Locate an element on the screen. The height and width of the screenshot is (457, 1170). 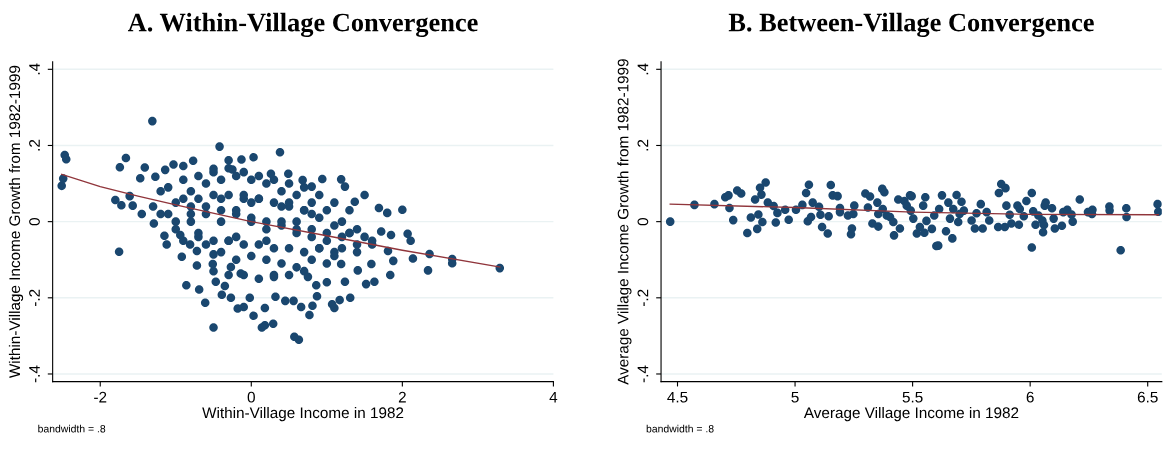
x-tick-label: 5.5 is located at coordinates (912, 397).